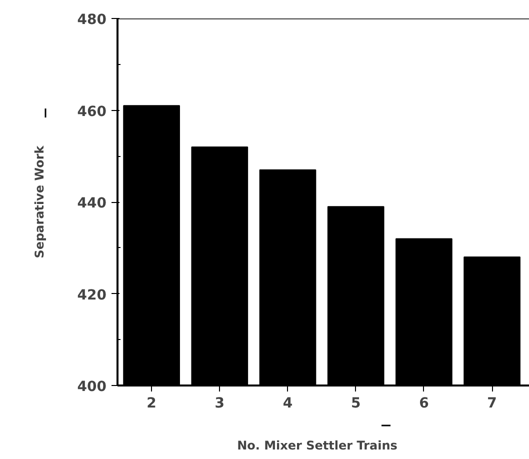 The width and height of the screenshot is (529, 459). What do you see at coordinates (92, 112) in the screenshot?
I see `y-tick-label: 460` at bounding box center [92, 112].